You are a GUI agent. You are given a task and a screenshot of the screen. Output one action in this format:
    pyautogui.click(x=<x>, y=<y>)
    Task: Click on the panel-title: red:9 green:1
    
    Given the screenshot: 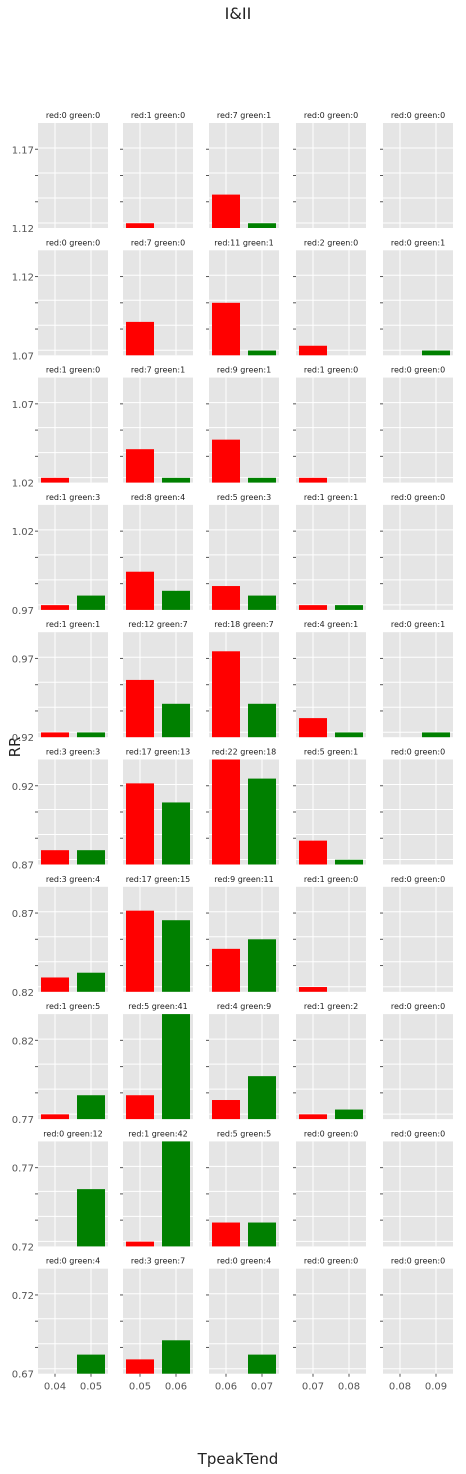 What is the action you would take?
    pyautogui.click(x=244, y=370)
    